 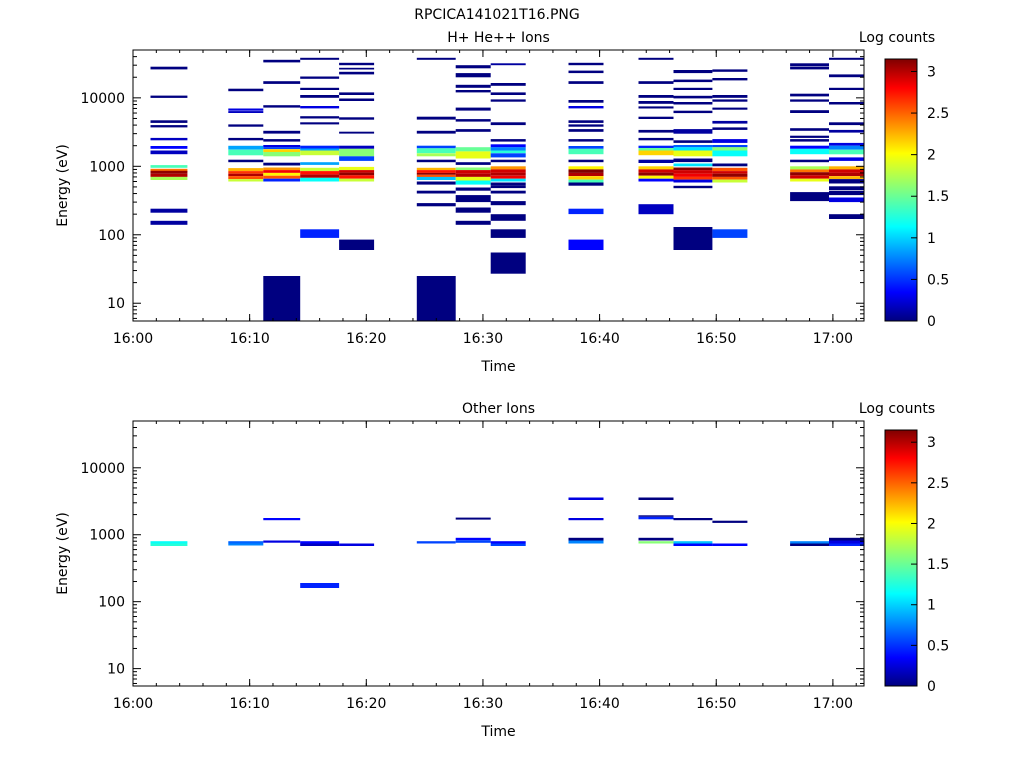 I want to click on other-ions-colorbar, so click(x=901, y=558).